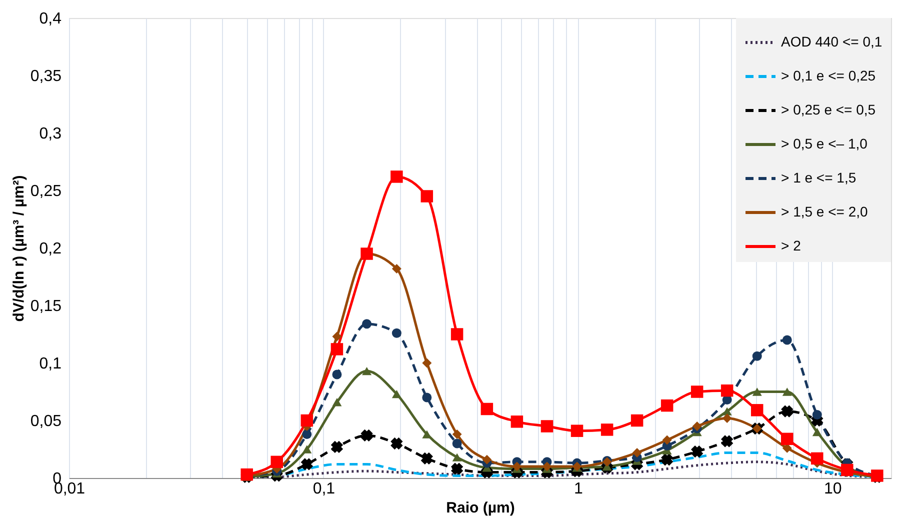 This screenshot has height=525, width=901. I want to click on y-tick-label: 0,4, so click(50, 19).